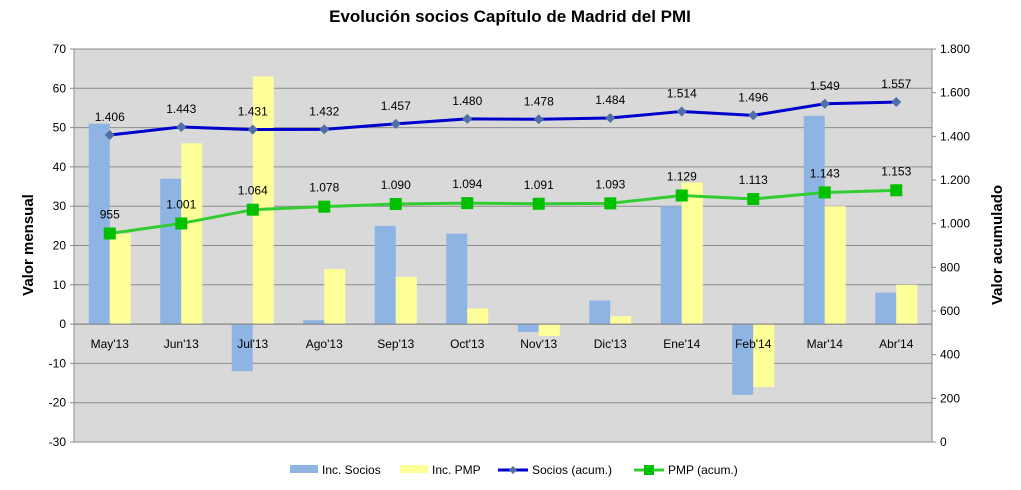  What do you see at coordinates (253, 112) in the screenshot?
I see `socios-acum-label: 1.431` at bounding box center [253, 112].